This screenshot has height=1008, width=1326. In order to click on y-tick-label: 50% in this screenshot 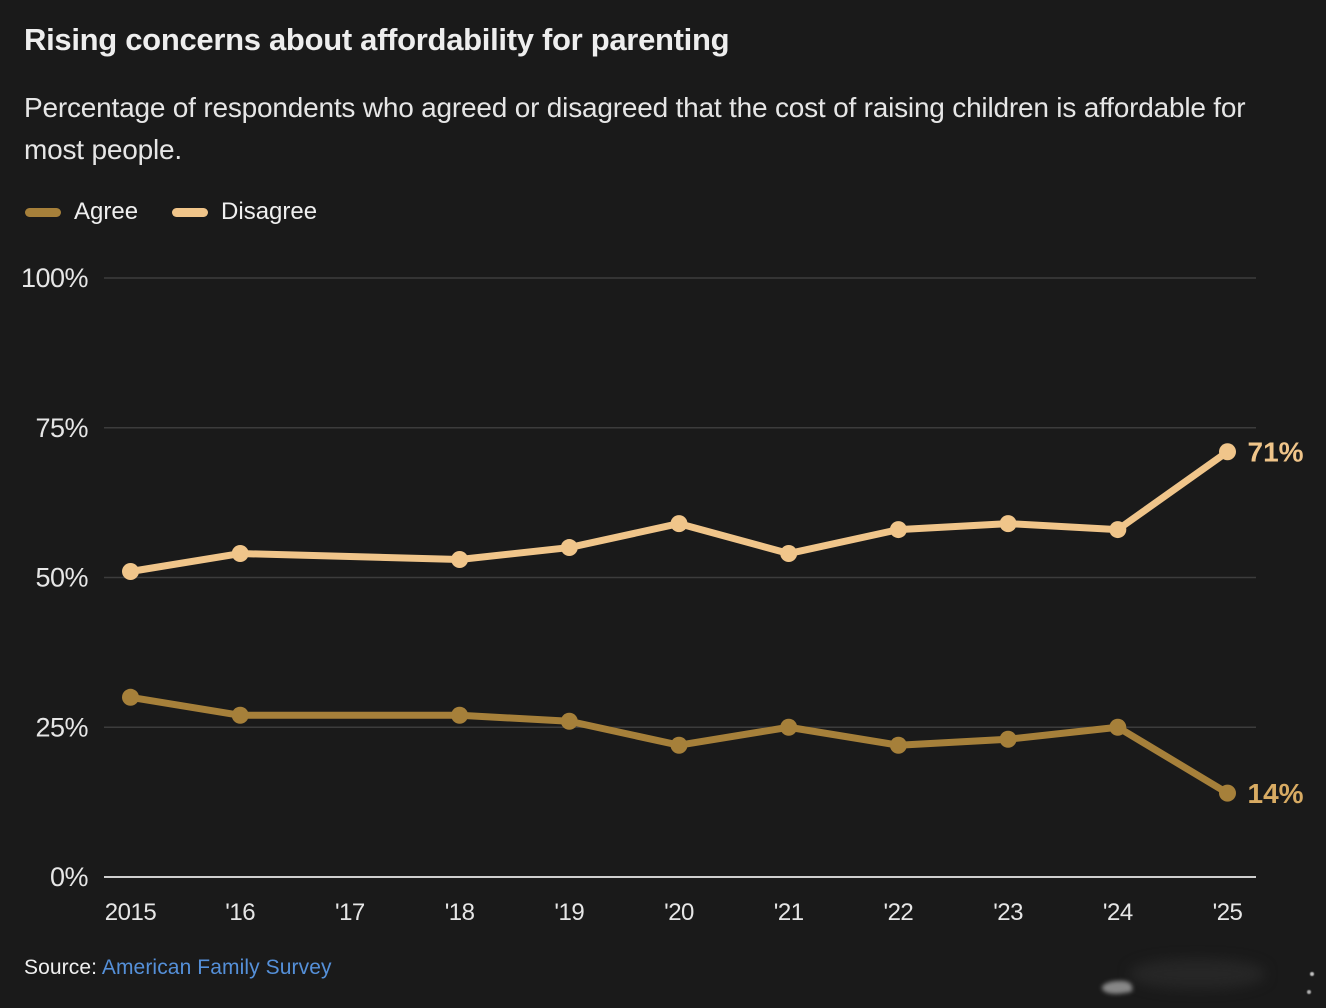, I will do `click(61, 578)`.